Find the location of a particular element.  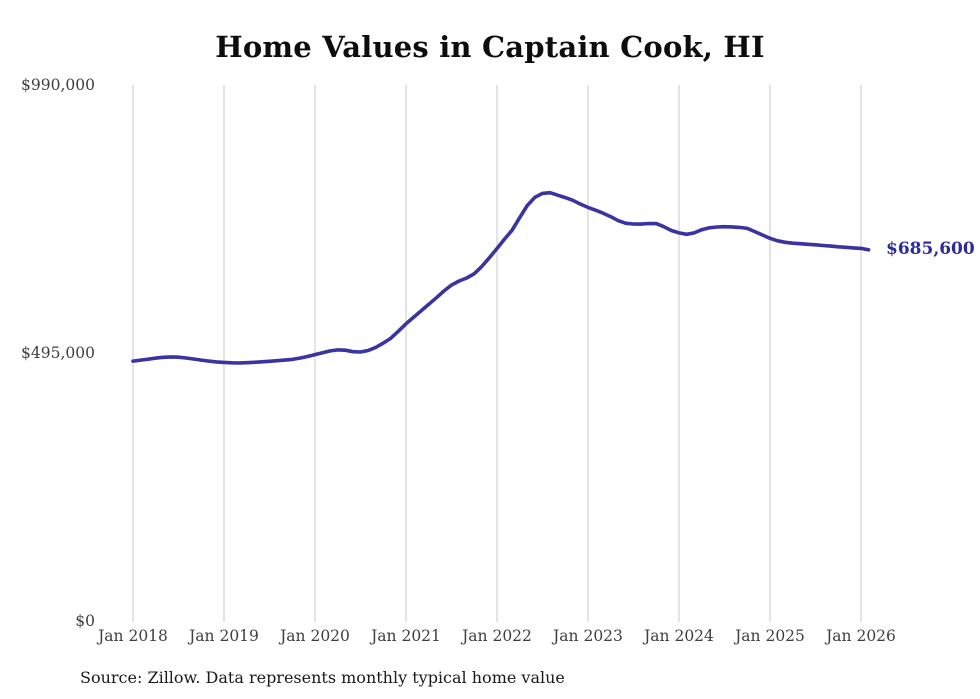

current-value-label: $685,600 is located at coordinates (930, 248).